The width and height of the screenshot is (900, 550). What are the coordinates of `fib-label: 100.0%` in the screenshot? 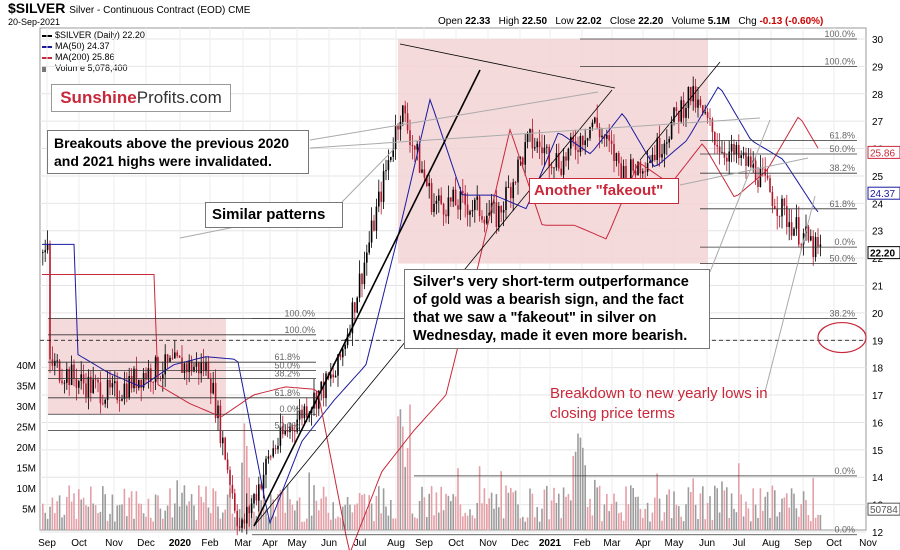 It's located at (839, 61).